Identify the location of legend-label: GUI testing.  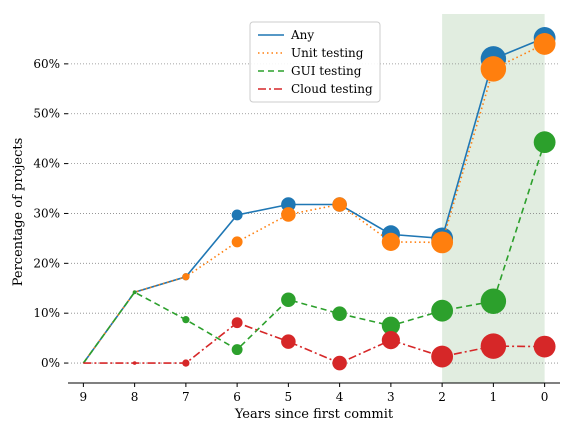
(326, 71).